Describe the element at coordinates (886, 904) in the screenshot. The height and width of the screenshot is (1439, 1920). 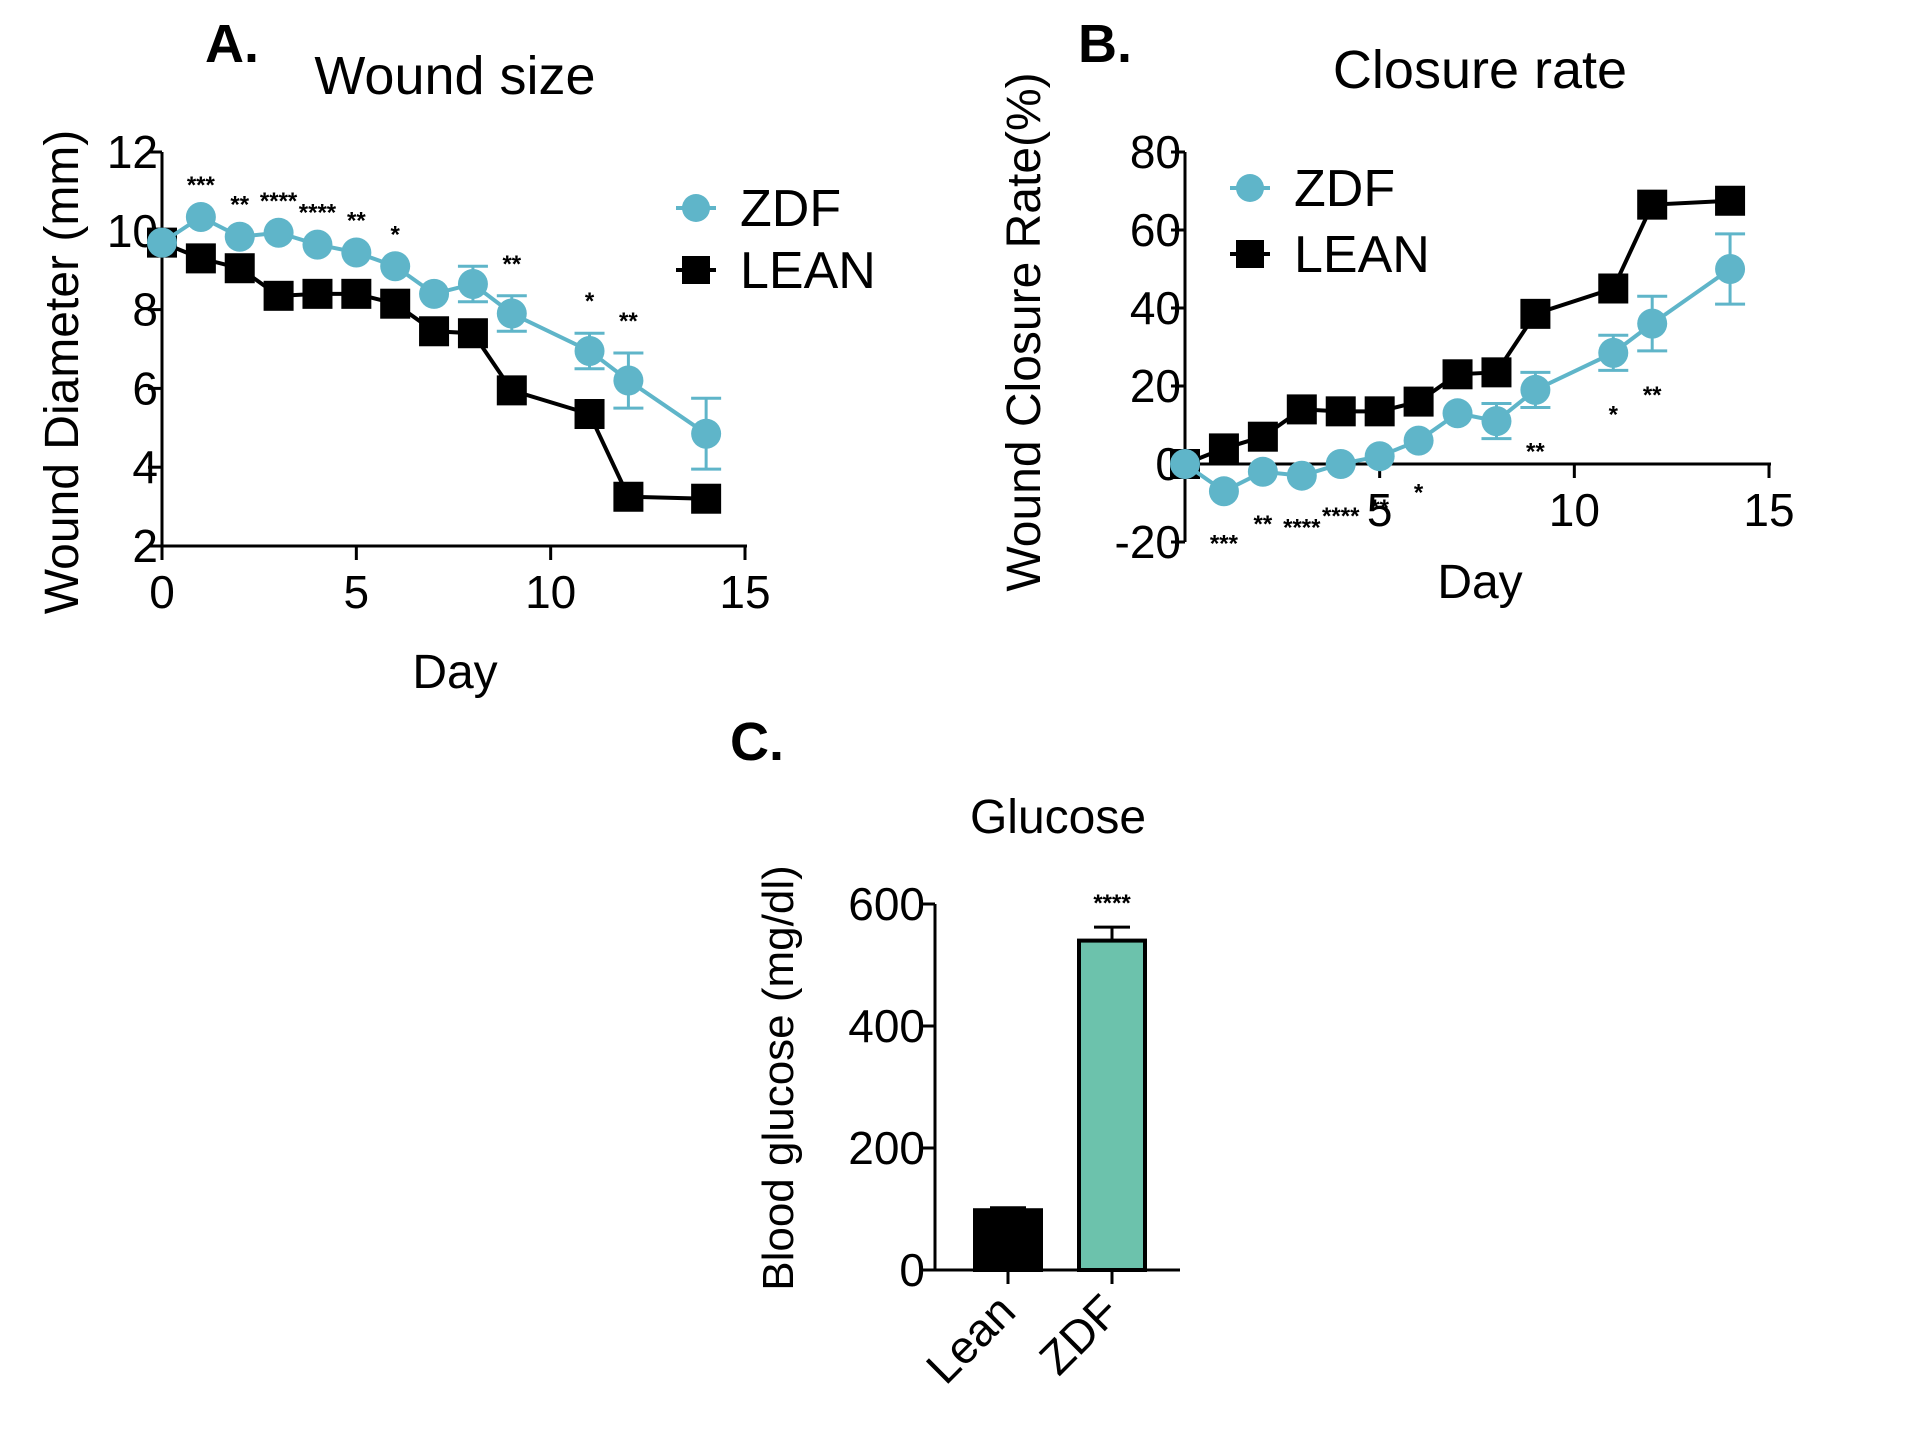
I see `y-tick-label: 600` at that location.